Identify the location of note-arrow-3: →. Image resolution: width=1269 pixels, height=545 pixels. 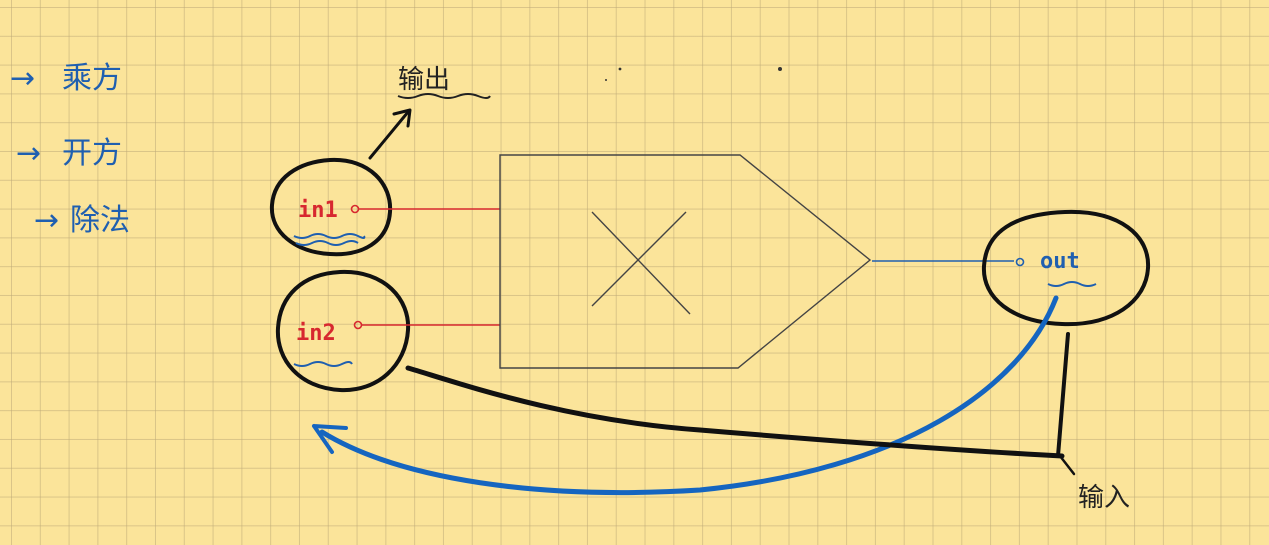
(46, 220).